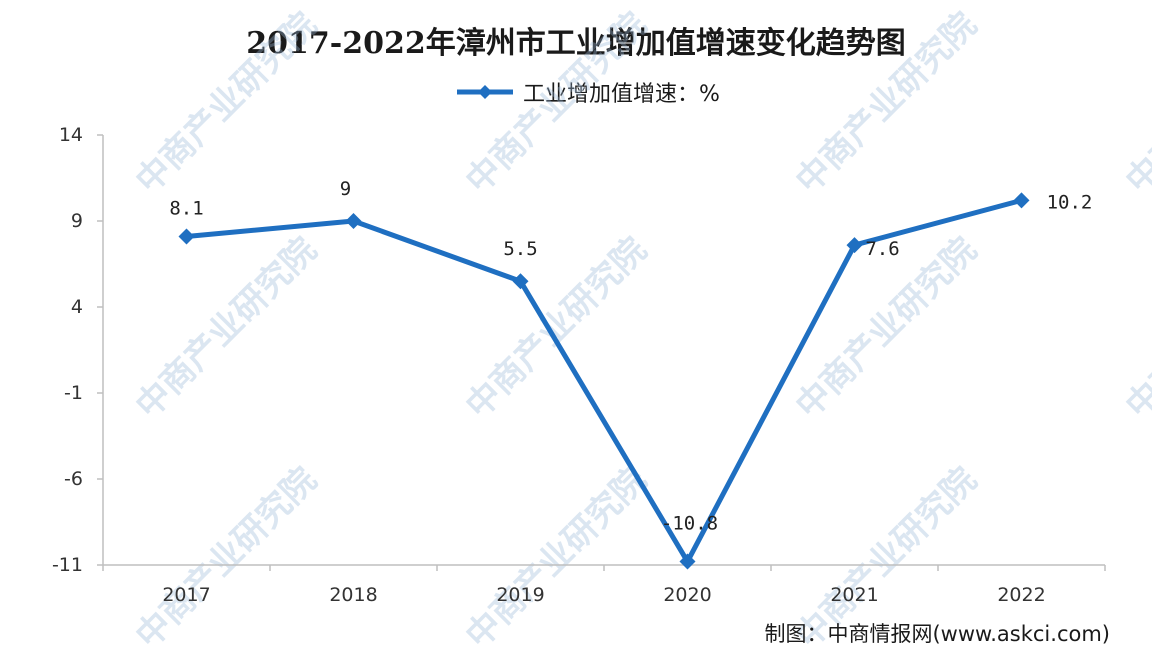 This screenshot has width=1152, height=660. I want to click on x-tick-label: 2021, so click(854, 595).